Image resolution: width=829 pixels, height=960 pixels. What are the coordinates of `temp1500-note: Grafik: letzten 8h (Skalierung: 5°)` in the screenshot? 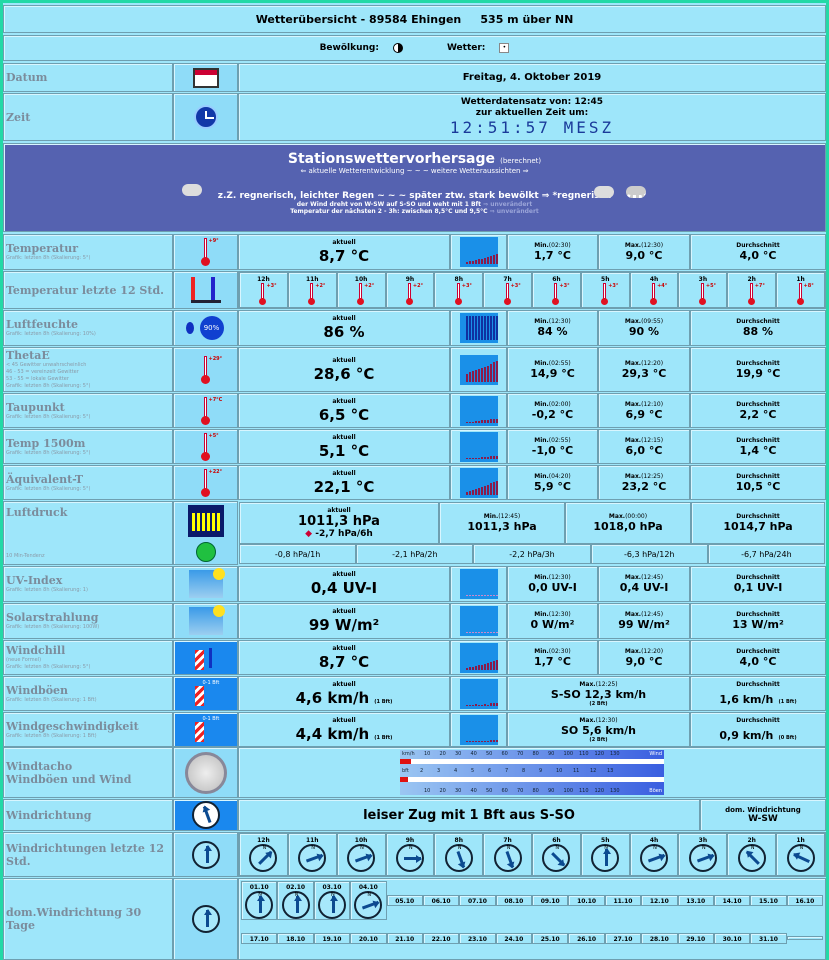 It's located at (48, 452).